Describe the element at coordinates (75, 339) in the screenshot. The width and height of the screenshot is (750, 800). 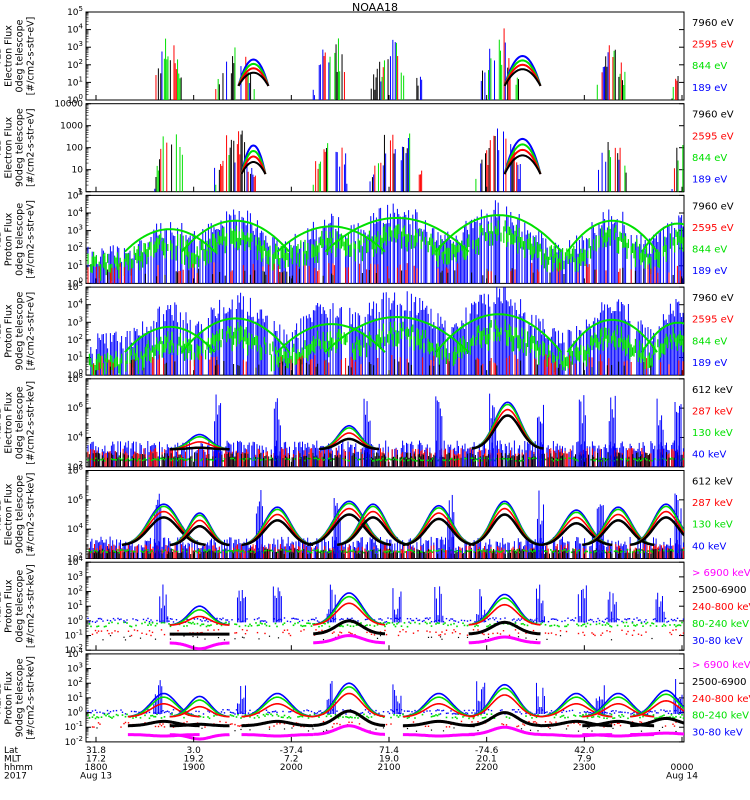
I see `y-tick-label: 10²` at that location.